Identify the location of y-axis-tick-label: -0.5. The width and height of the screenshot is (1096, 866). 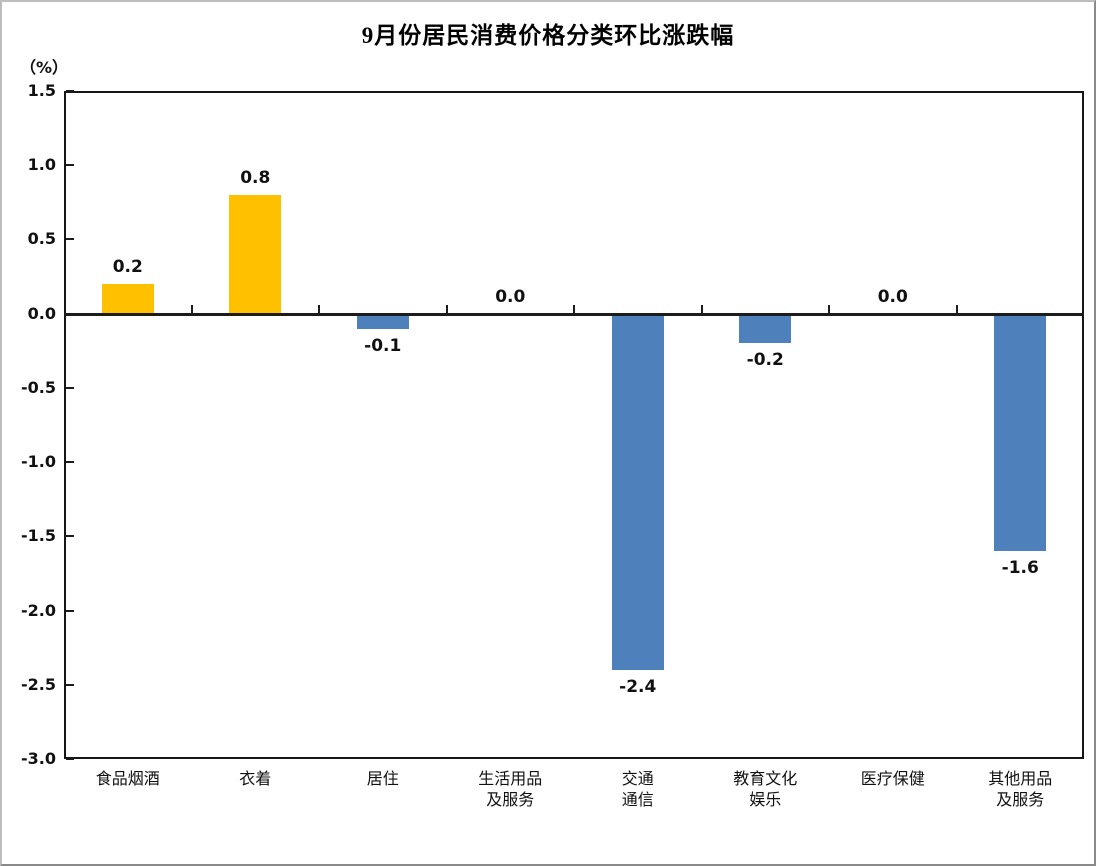
(38, 387).